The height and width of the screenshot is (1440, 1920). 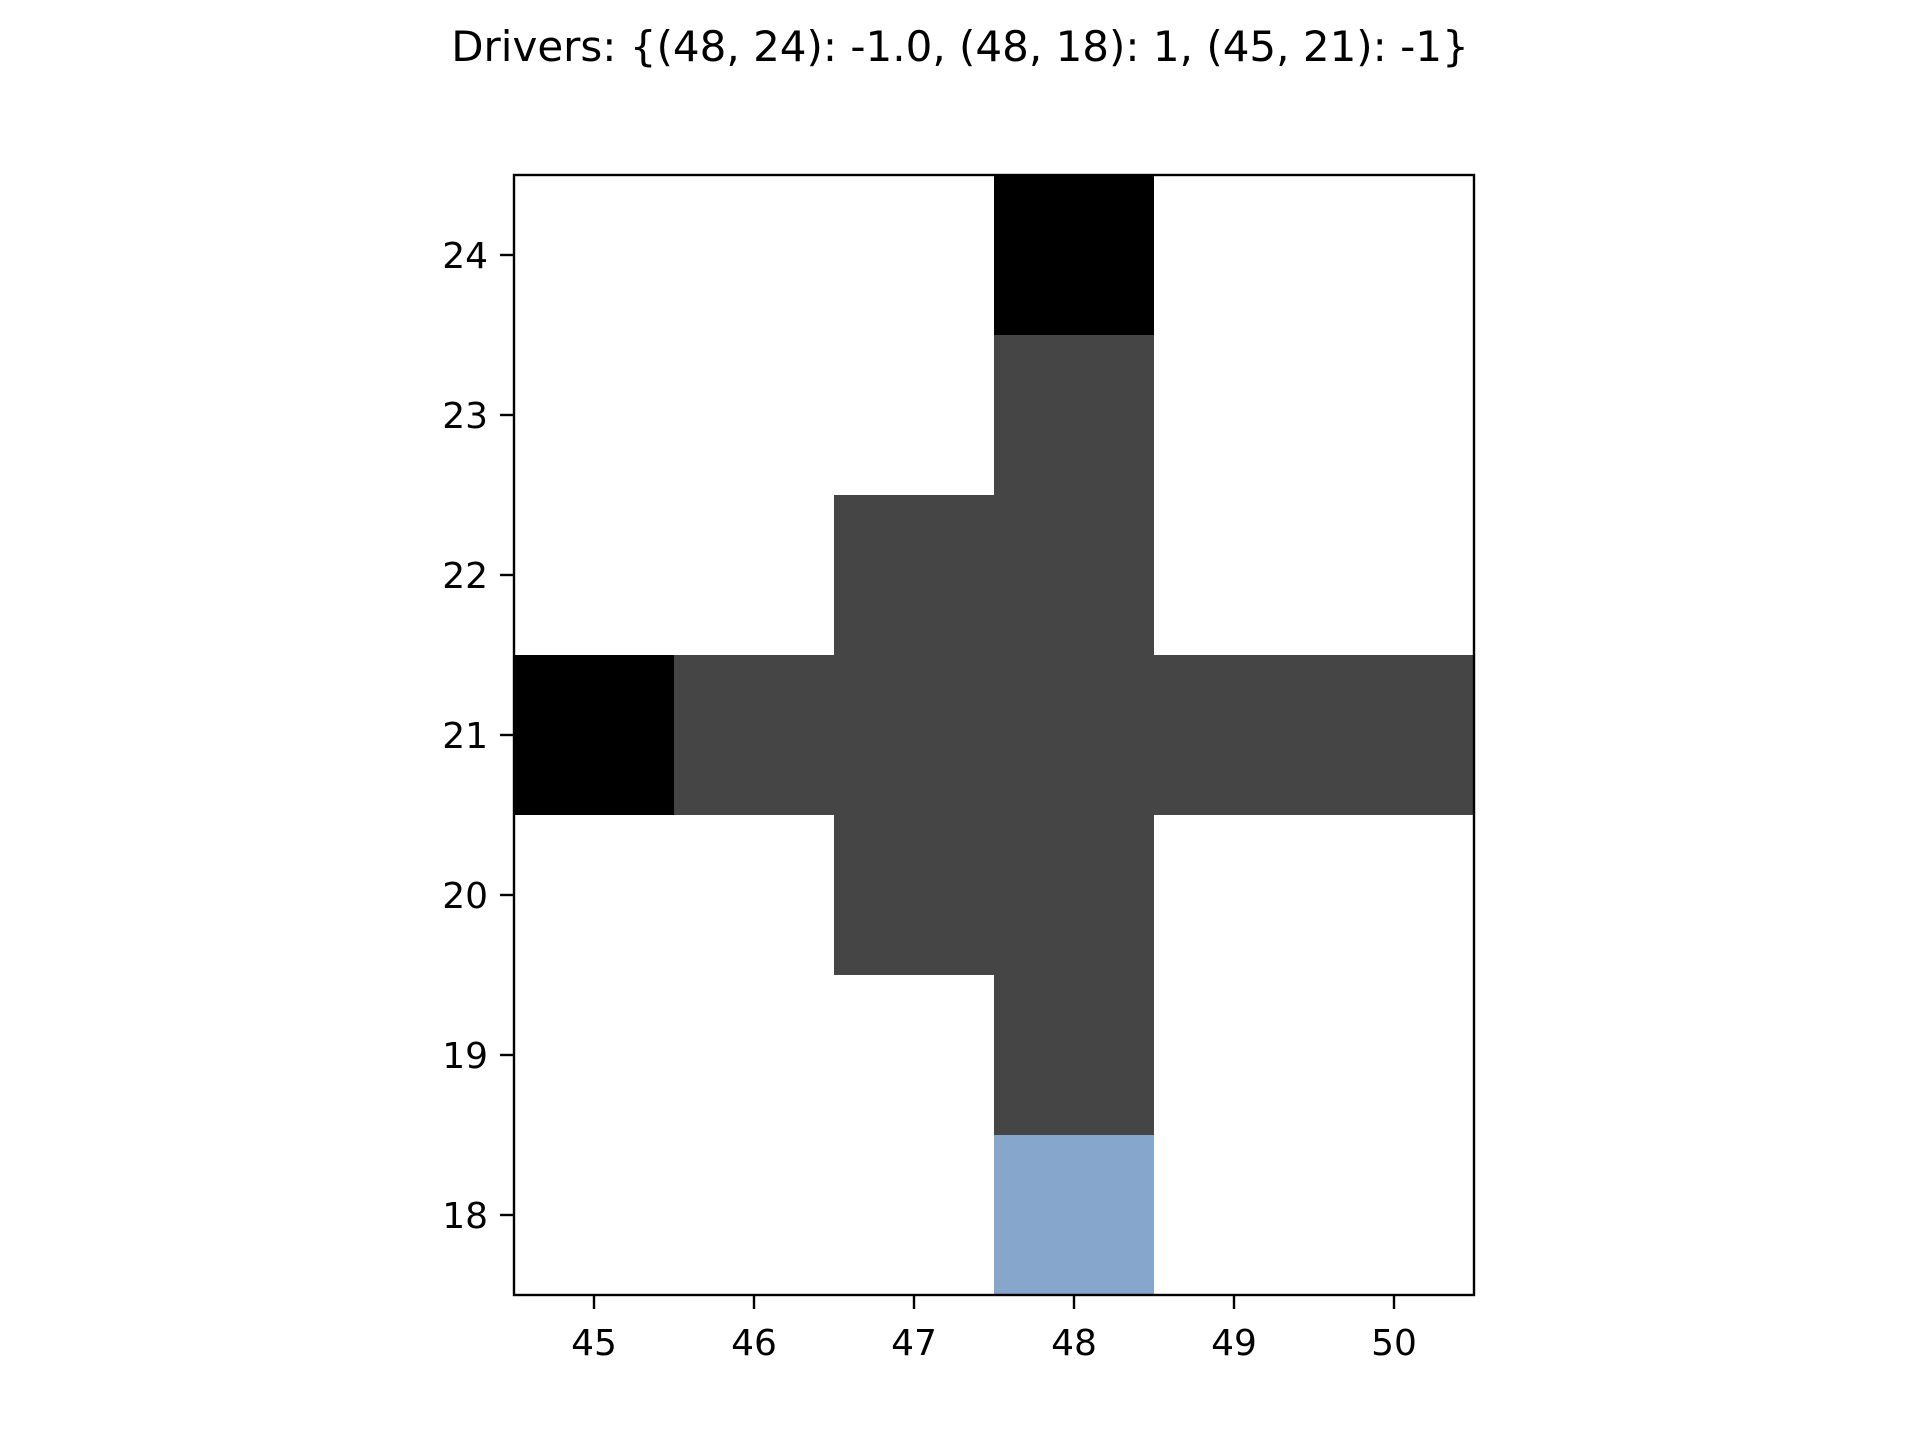 I want to click on y-tick-label: 18, so click(x=465, y=1216).